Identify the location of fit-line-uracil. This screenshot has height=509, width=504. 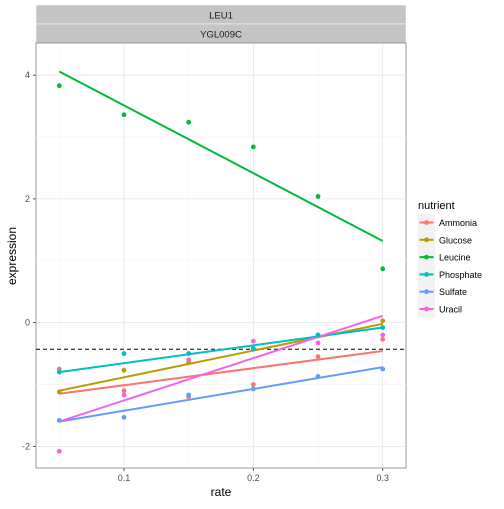
(221, 368).